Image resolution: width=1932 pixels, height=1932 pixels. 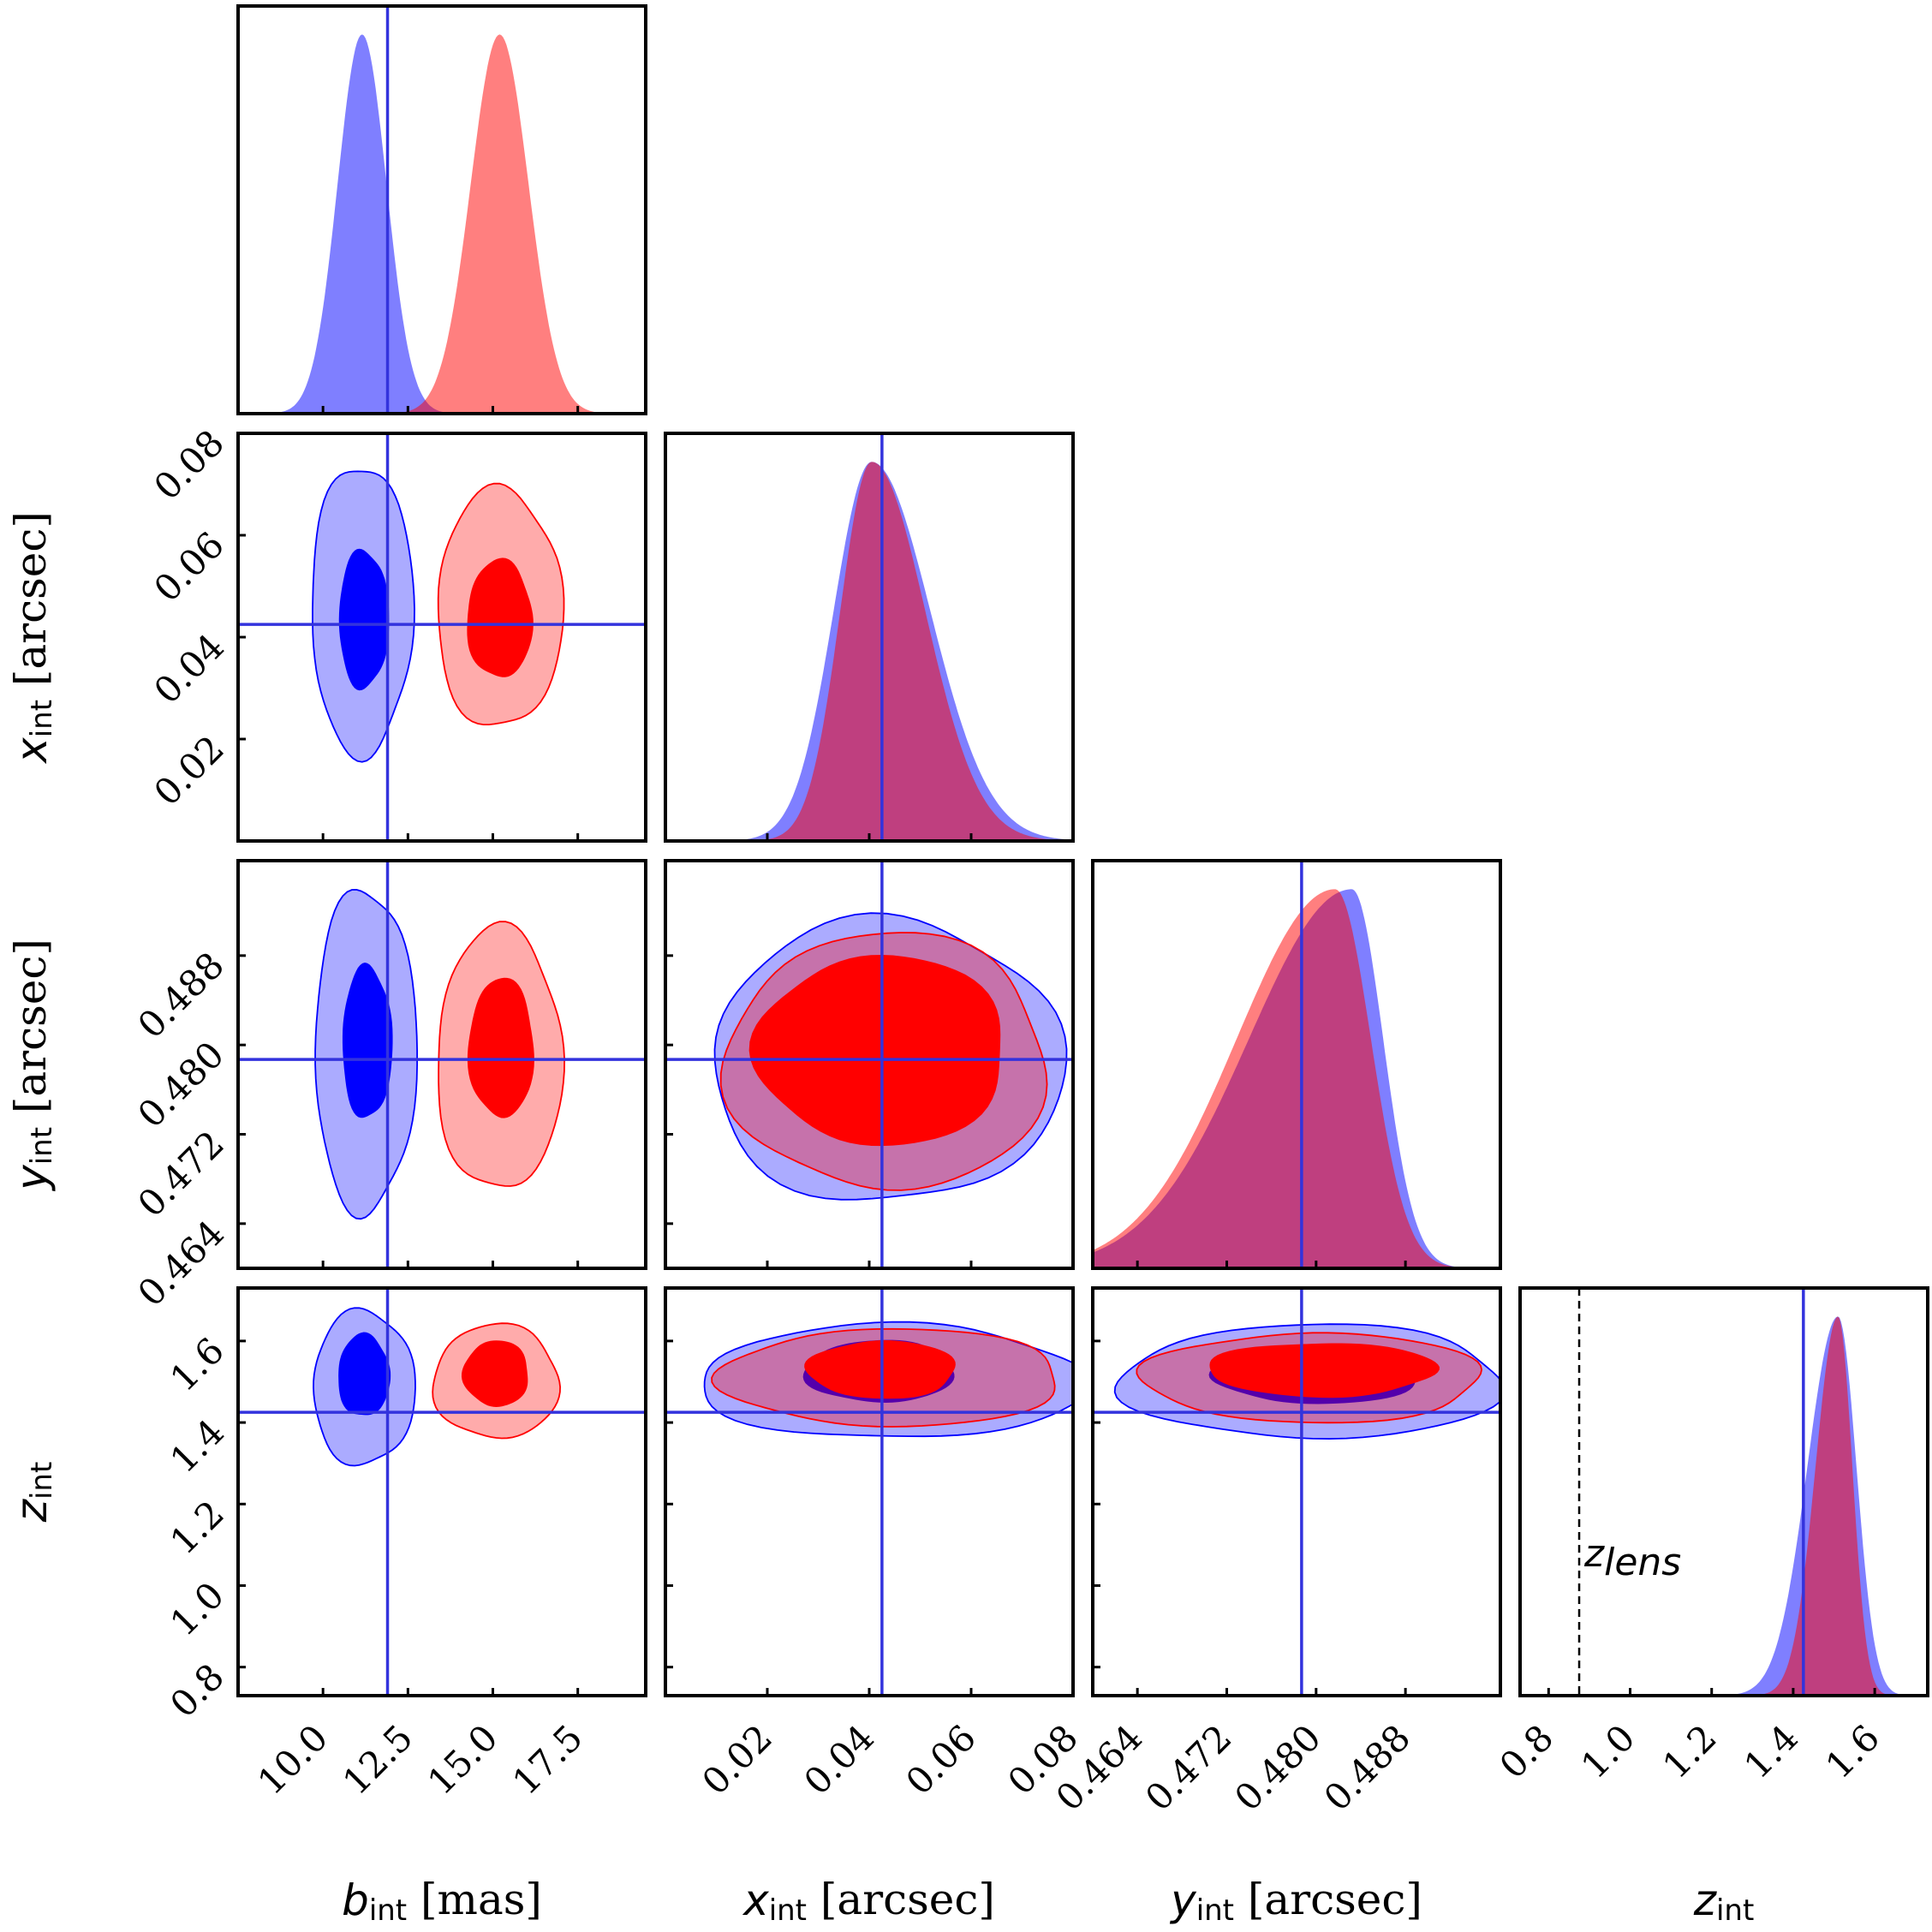 I want to click on axis-label-y-x: xint [arcsec], so click(x=32, y=638).